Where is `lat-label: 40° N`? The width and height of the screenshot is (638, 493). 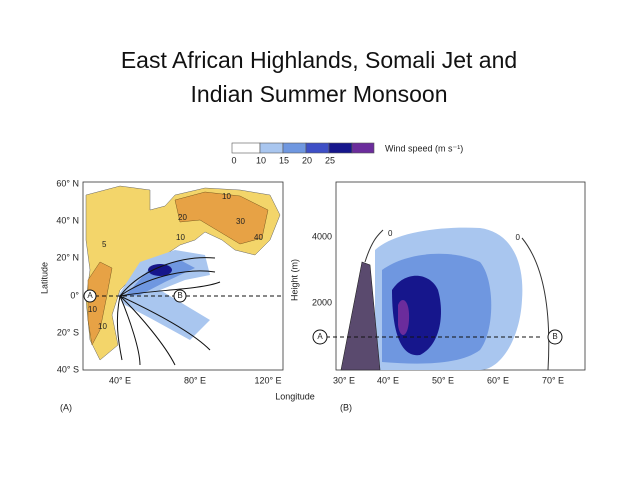 lat-label: 40° N is located at coordinates (67, 220).